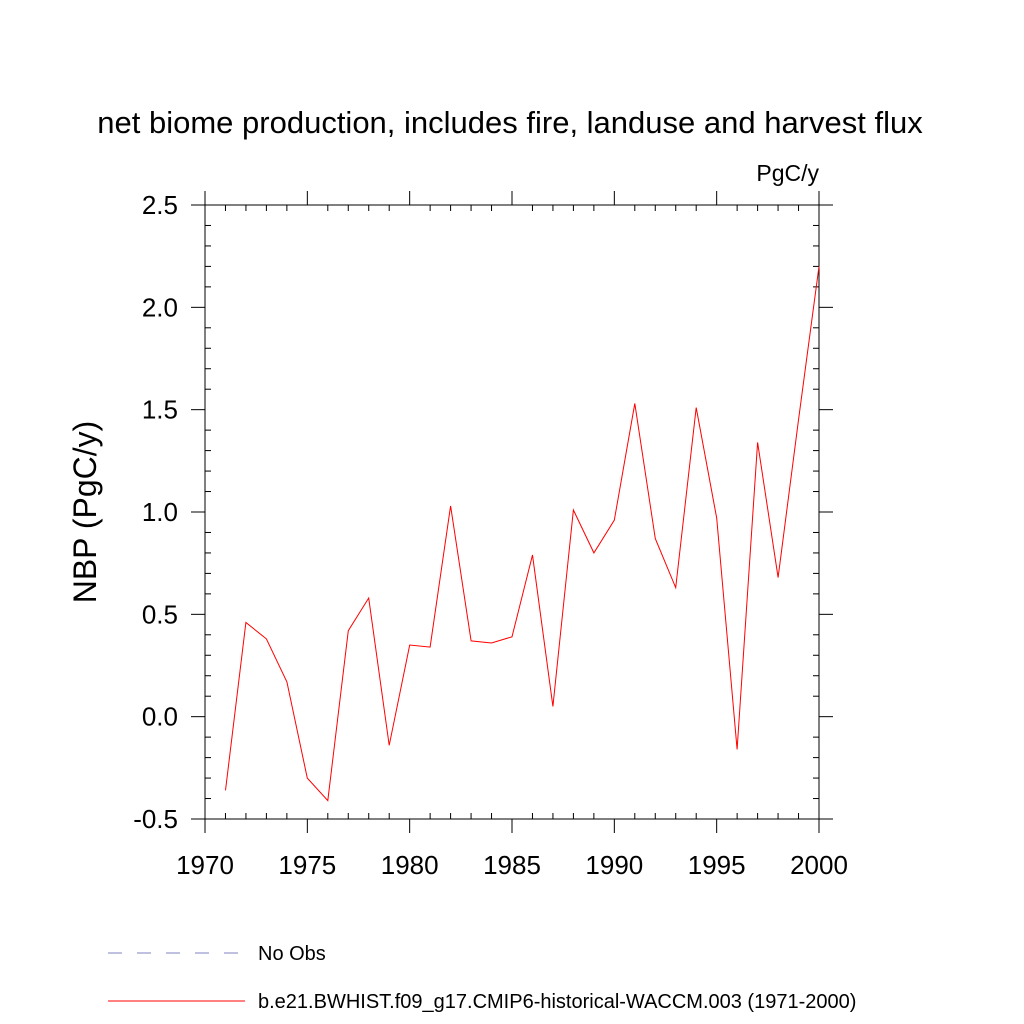  I want to click on x-tick-label: 1985, so click(512, 865).